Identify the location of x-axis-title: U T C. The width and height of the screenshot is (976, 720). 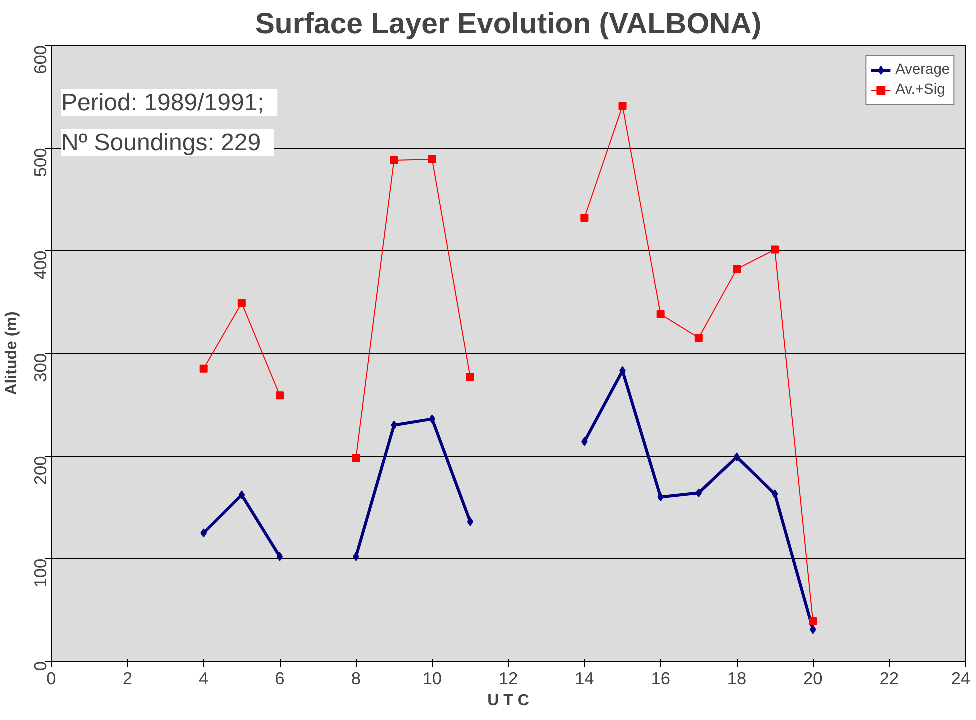
(509, 701).